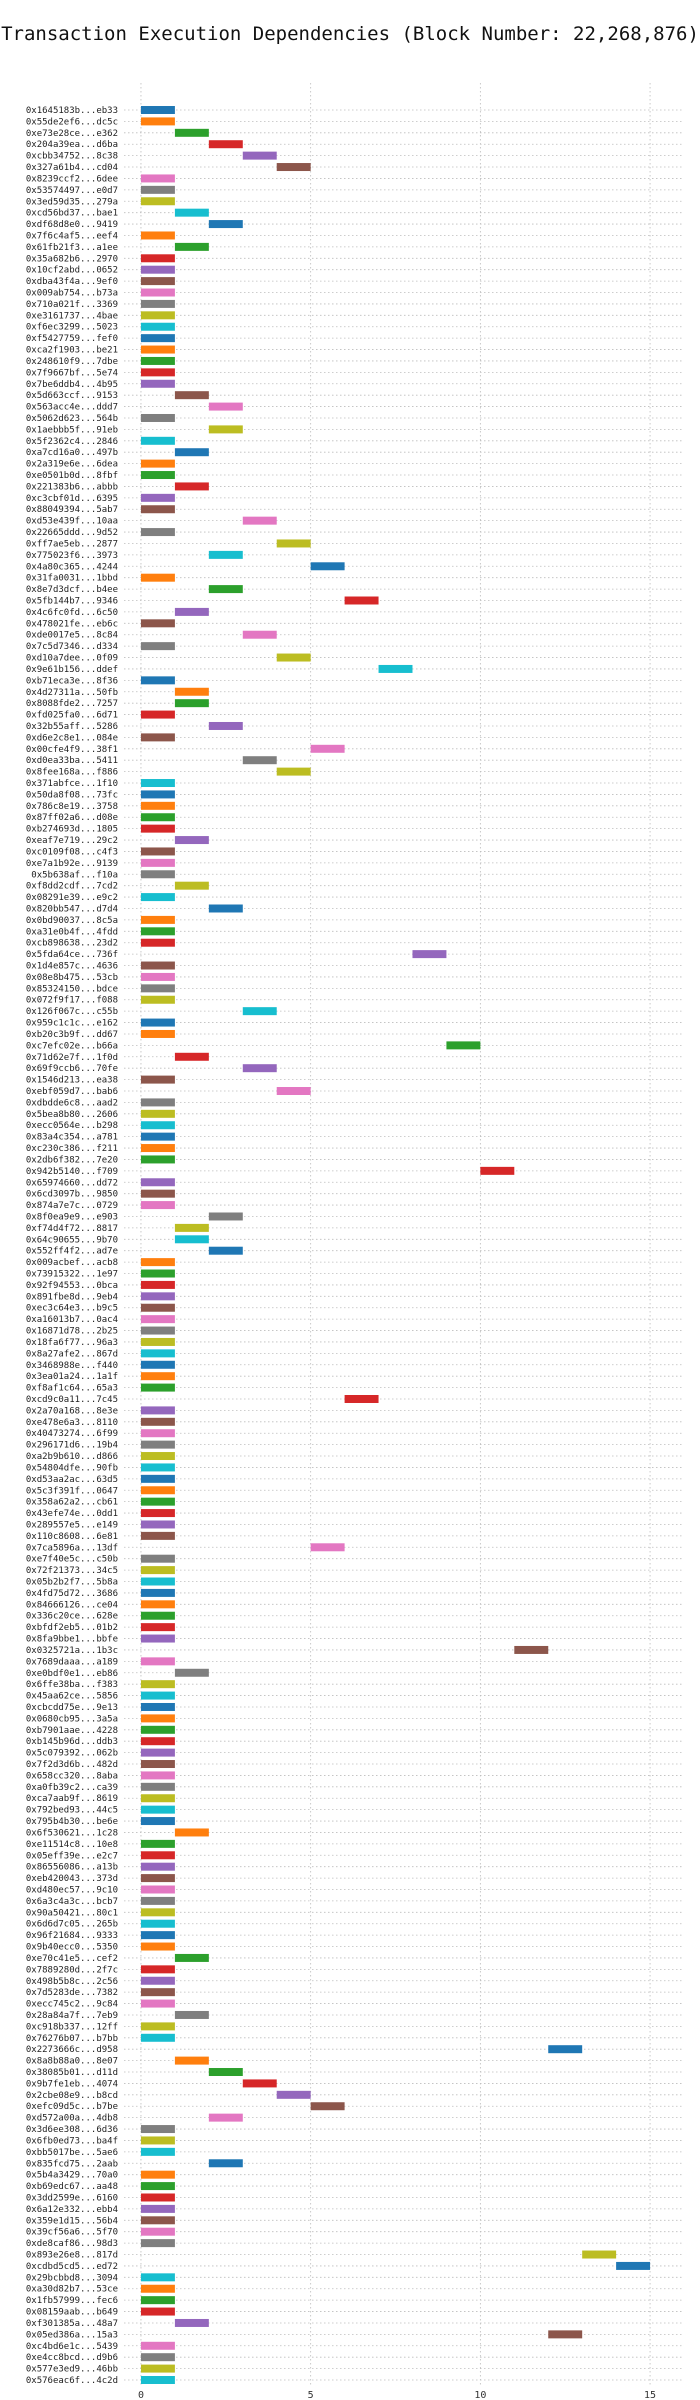 The image size is (700, 2400). What do you see at coordinates (72, 1297) in the screenshot?
I see `y-tick-label: 0x891fbe8d...9eb4` at bounding box center [72, 1297].